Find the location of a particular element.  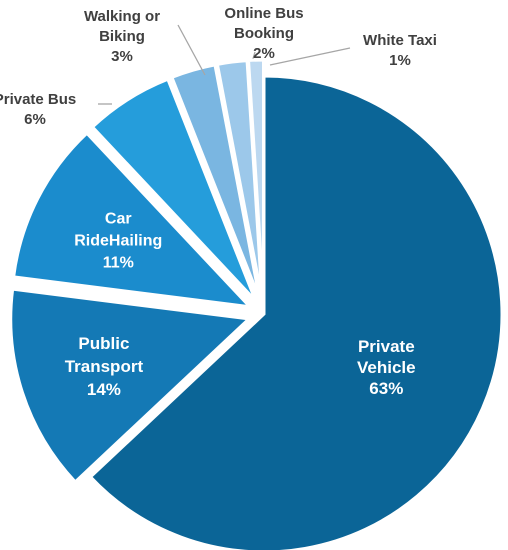

pie-slice-white-taxi is located at coordinates (255, 178).